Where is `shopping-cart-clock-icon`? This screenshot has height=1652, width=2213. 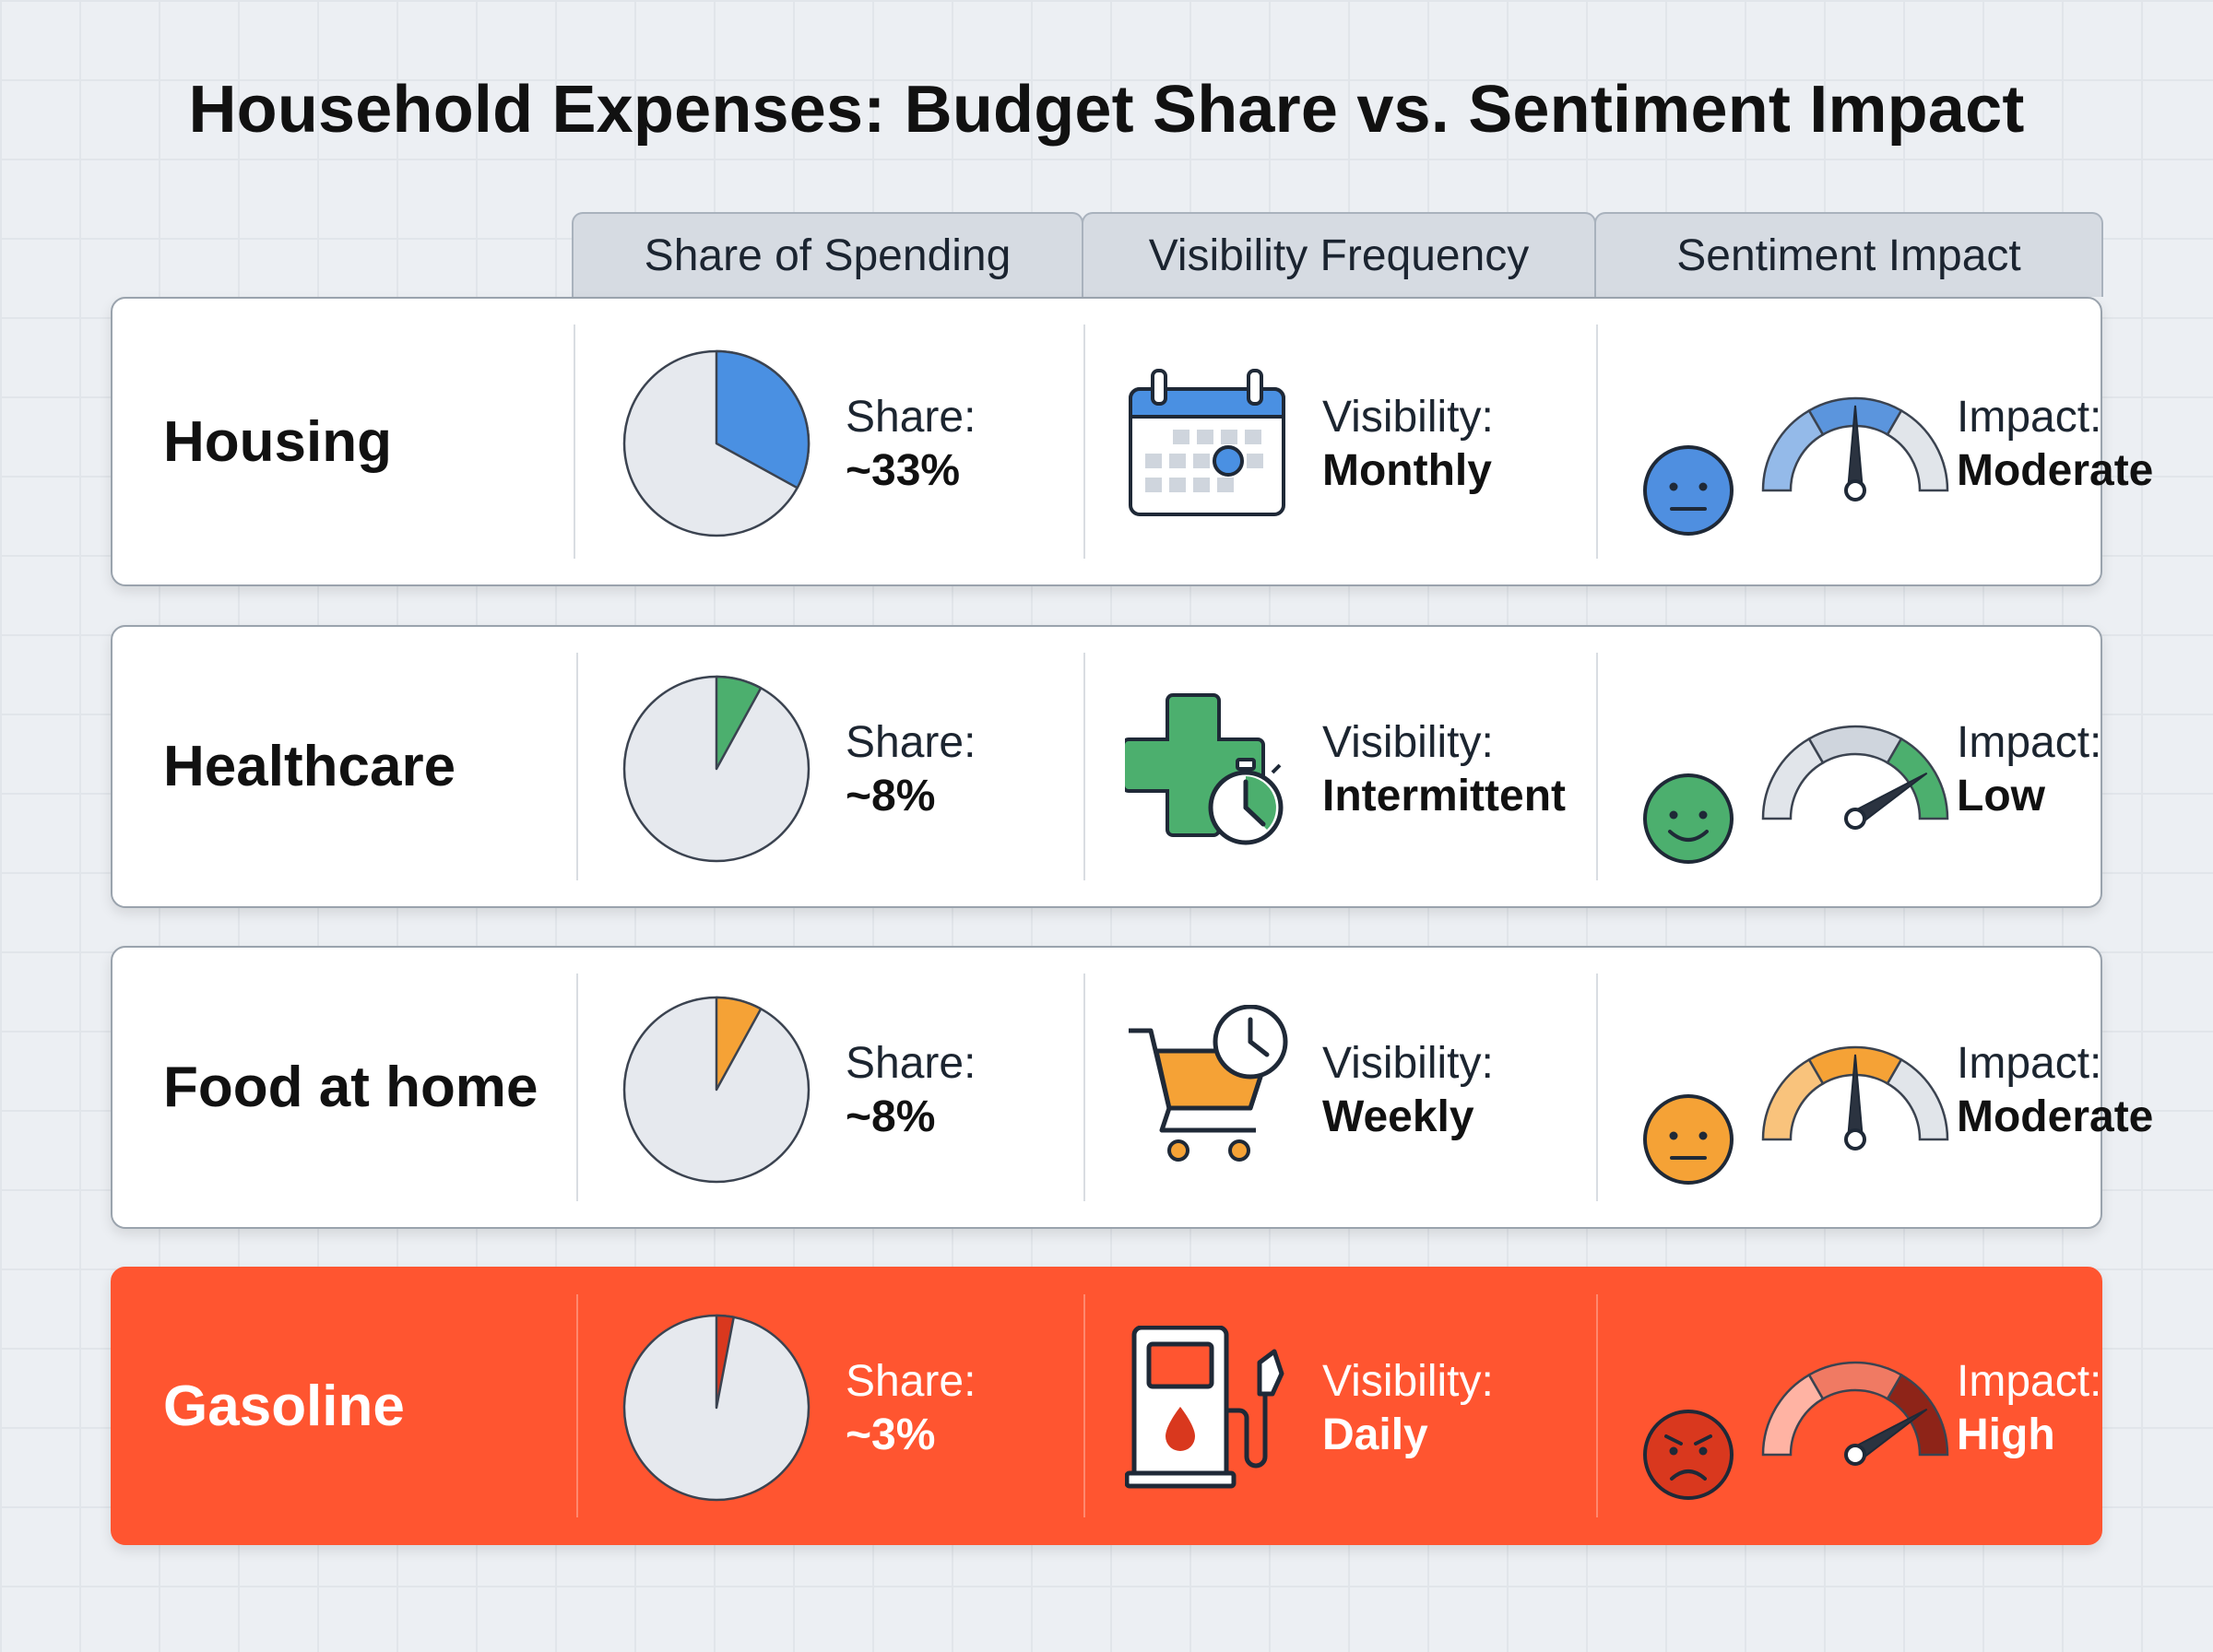 shopping-cart-clock-icon is located at coordinates (1208, 1083).